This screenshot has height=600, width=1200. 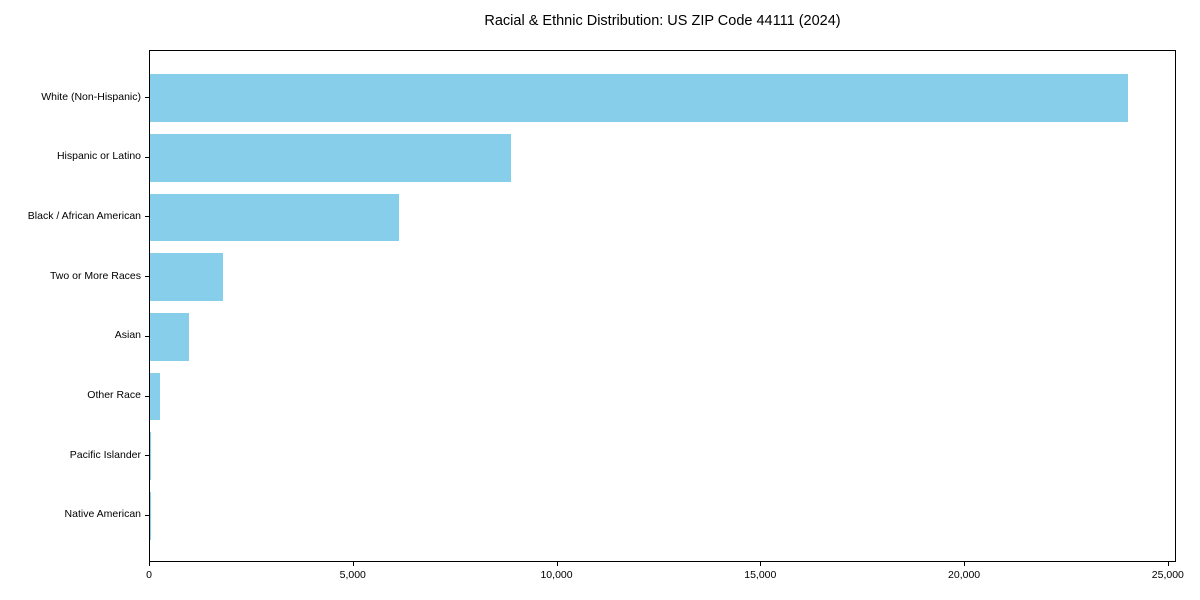 What do you see at coordinates (91, 96) in the screenshot?
I see `y-tick-label: White (Non-Hispanic)` at bounding box center [91, 96].